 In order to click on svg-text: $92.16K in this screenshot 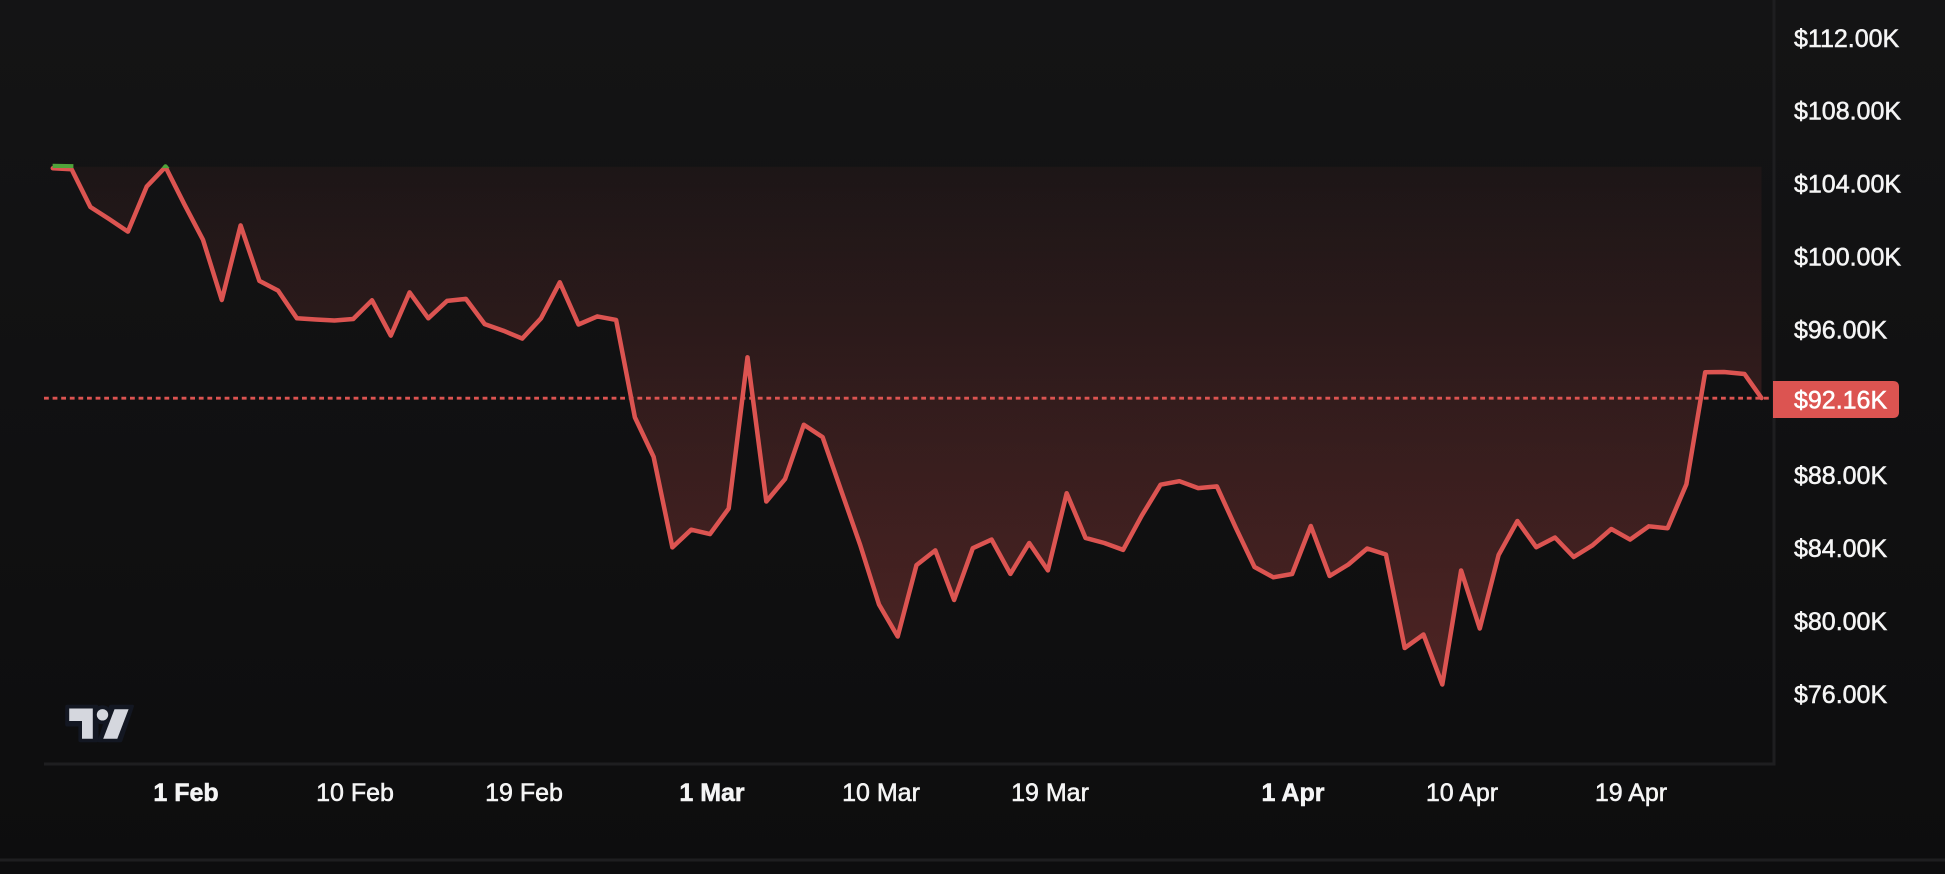, I will do `click(1840, 400)`.